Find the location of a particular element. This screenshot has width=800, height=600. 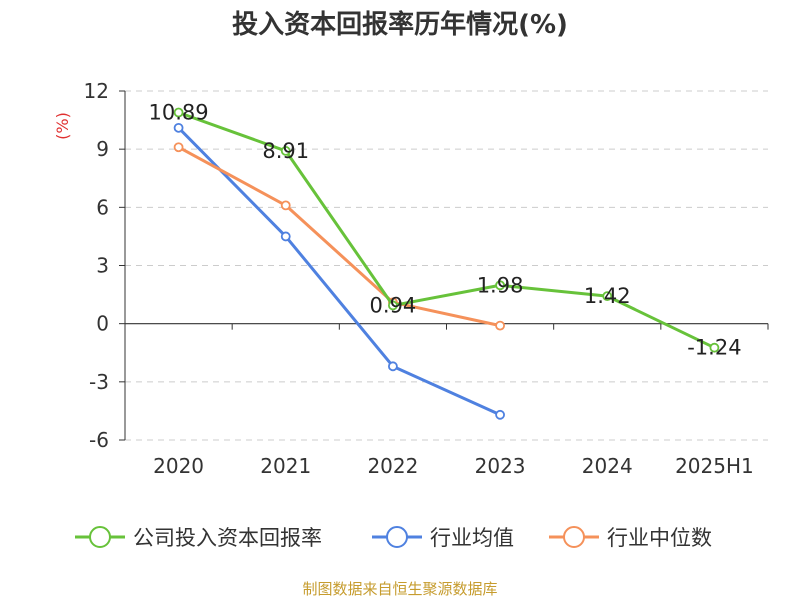

legend-item: 行业均值 is located at coordinates (443, 538).